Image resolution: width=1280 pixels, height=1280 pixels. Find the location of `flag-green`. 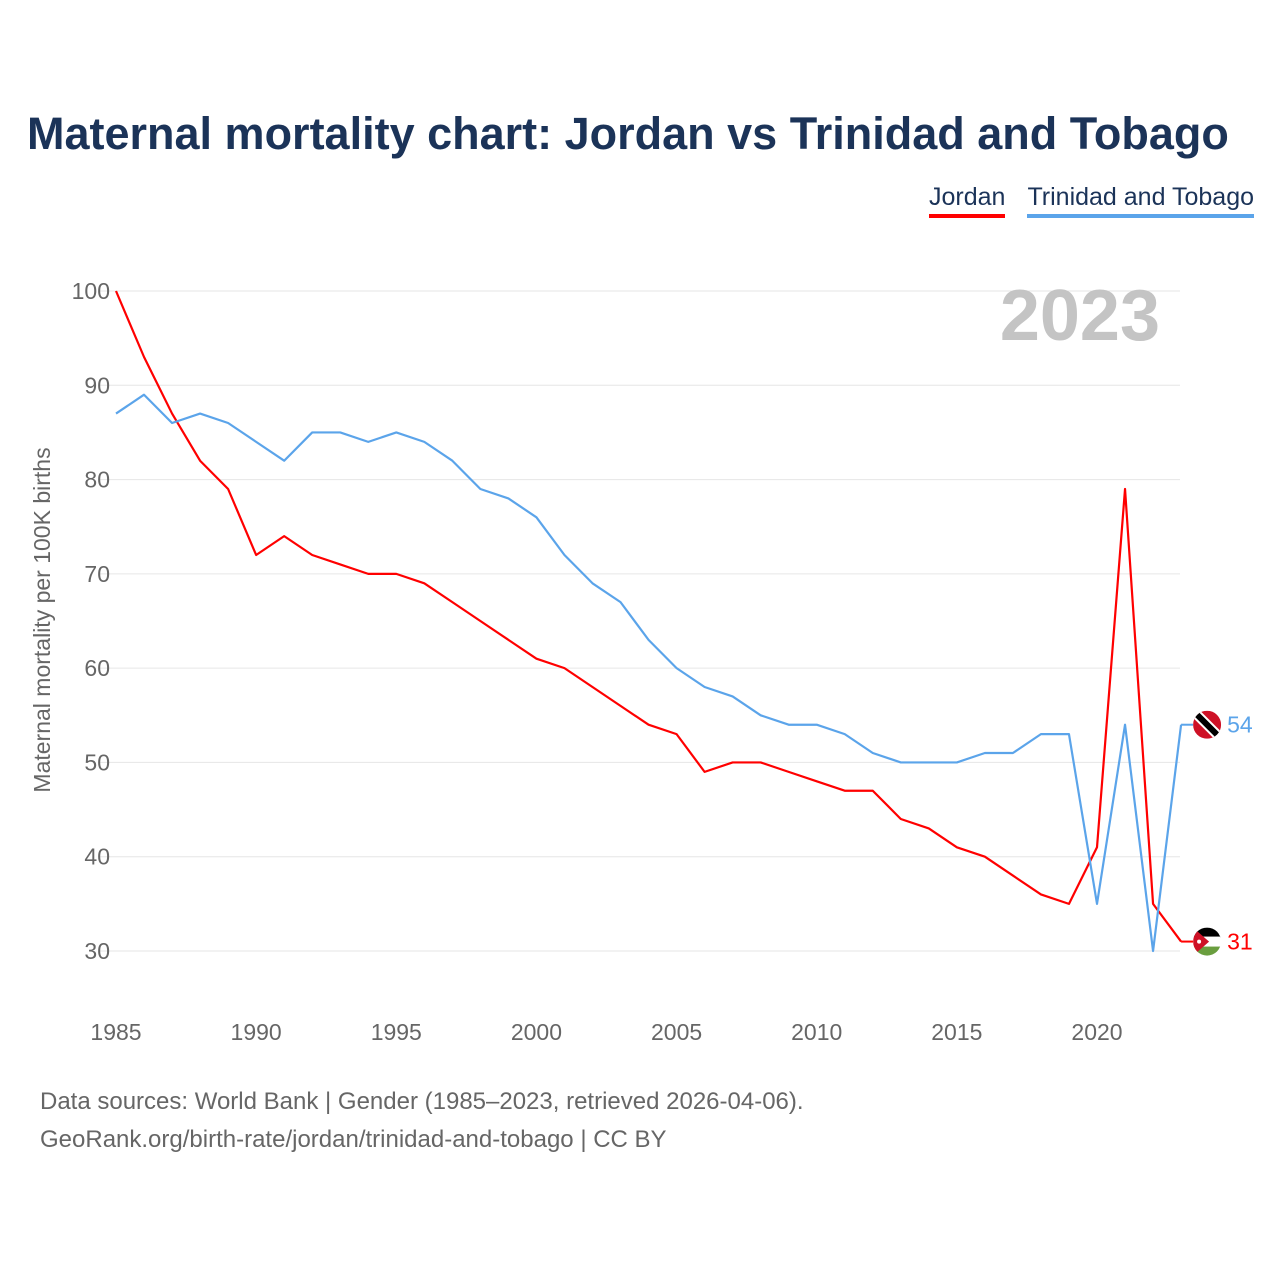

flag-green is located at coordinates (1207, 951).